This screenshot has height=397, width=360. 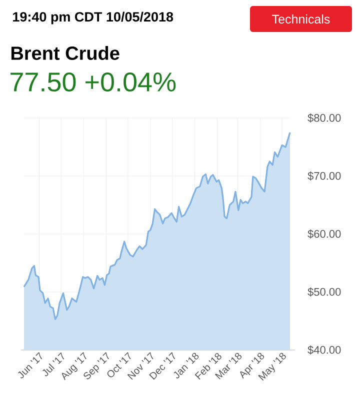 What do you see at coordinates (301, 19) in the screenshot?
I see `text: Technicals` at bounding box center [301, 19].